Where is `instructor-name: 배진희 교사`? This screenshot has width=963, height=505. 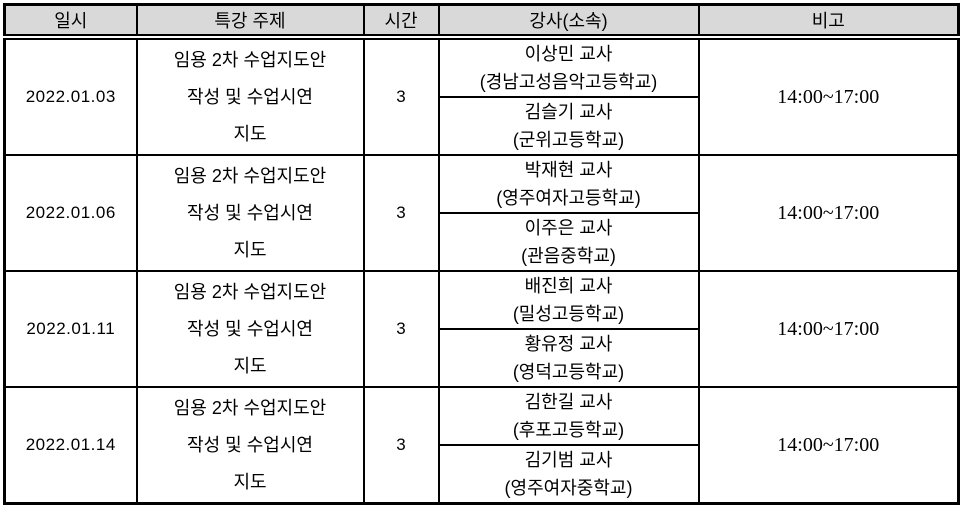 instructor-name: 배진희 교사 is located at coordinates (568, 286).